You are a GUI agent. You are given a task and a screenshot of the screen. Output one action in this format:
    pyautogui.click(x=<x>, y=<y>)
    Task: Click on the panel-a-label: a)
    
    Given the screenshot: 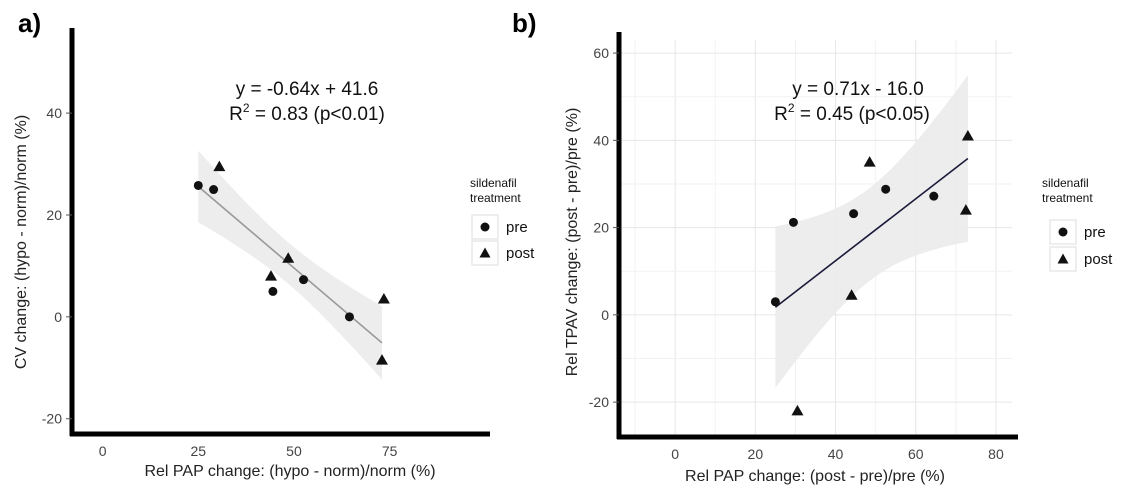 What is the action you would take?
    pyautogui.click(x=29, y=23)
    